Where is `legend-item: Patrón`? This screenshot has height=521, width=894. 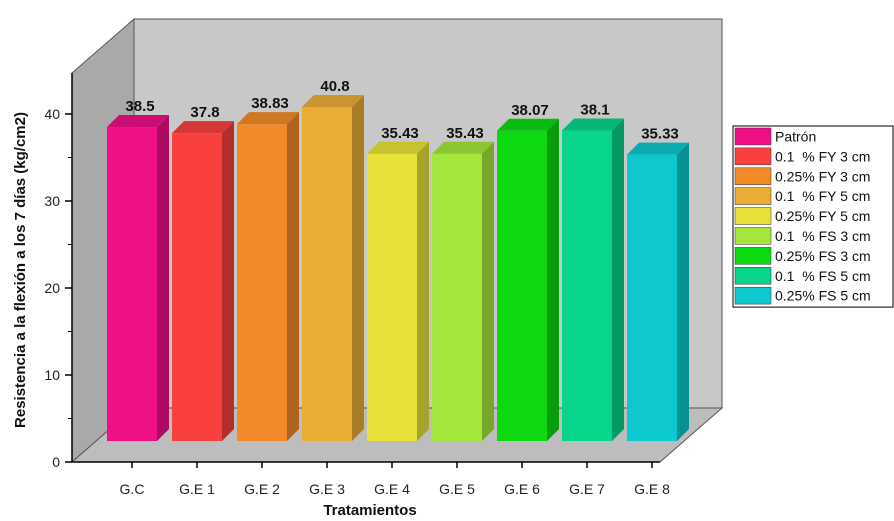
legend-item: Patrón is located at coordinates (775, 136).